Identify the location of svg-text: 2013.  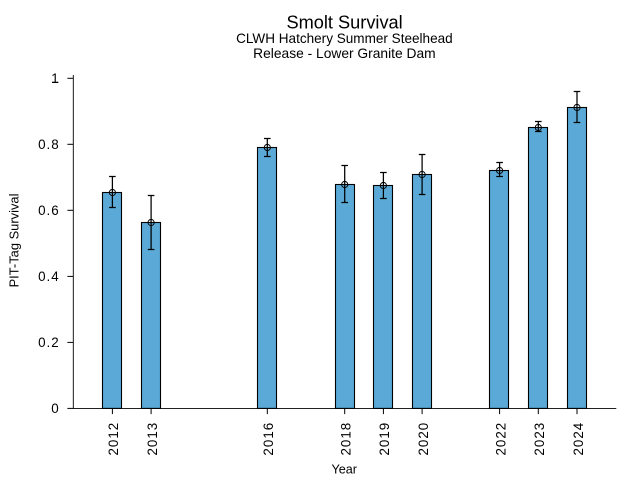
(152, 439).